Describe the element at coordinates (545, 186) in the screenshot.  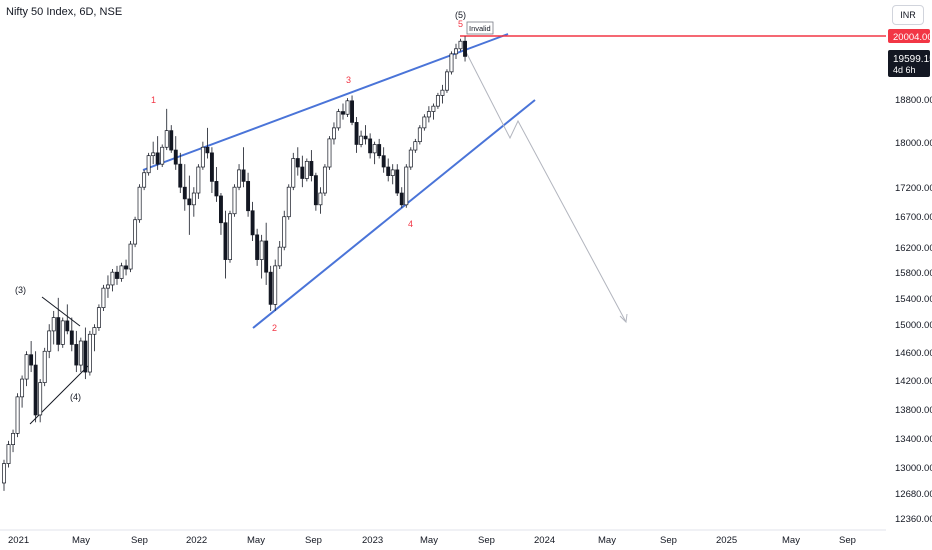
I see `projection-path` at that location.